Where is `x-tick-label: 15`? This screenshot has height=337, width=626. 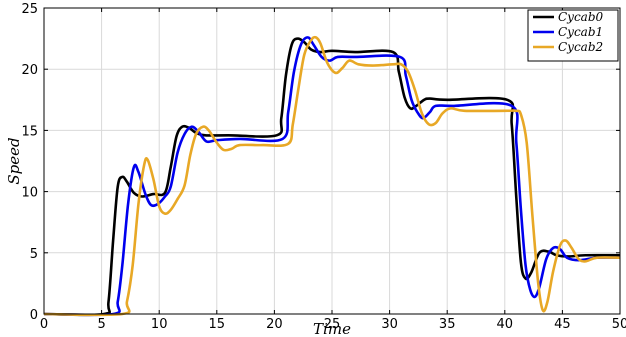
x-tick-label: 15 is located at coordinates (217, 324).